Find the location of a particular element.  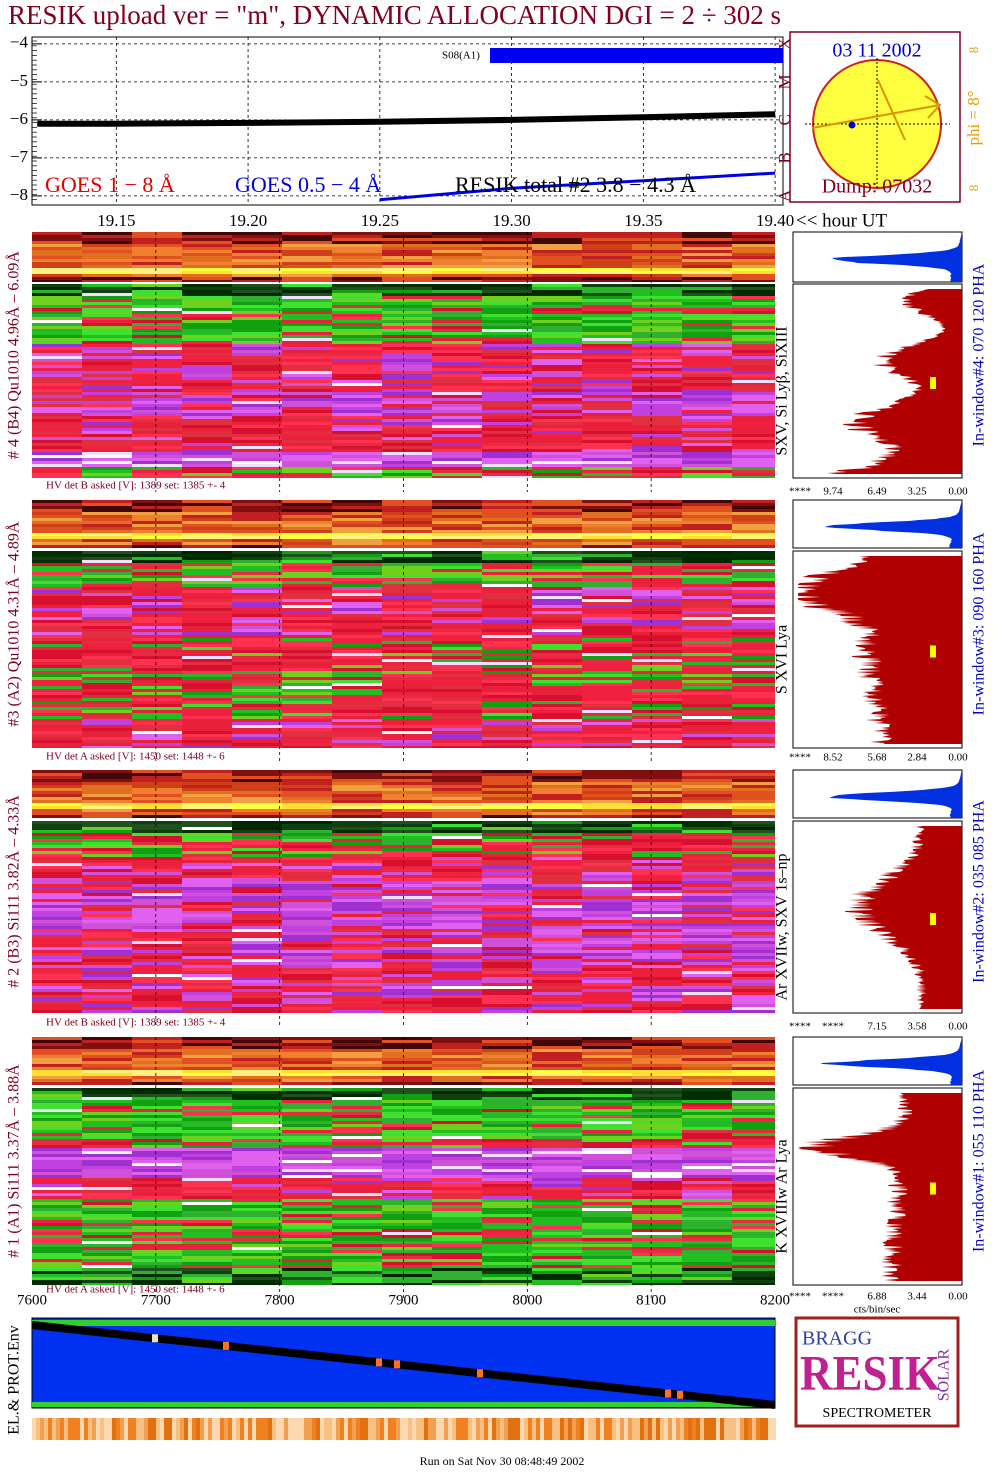

hv-label: HV det A asked [V]: 1450 set: 1448 +- 6 is located at coordinates (135, 757).